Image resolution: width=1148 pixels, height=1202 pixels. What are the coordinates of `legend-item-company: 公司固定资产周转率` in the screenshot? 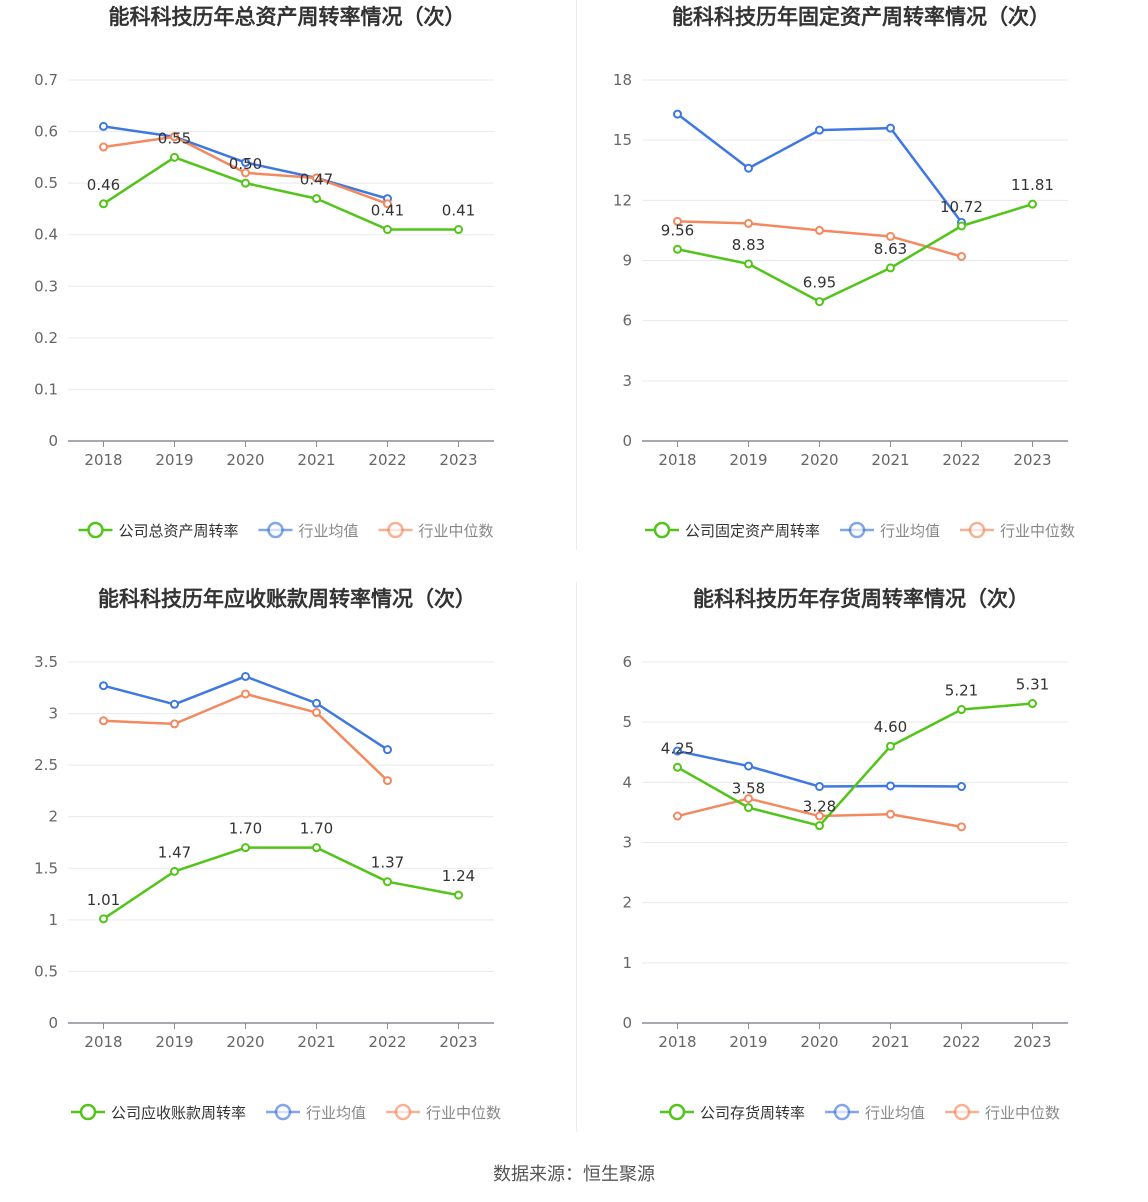 It's located at (732, 530).